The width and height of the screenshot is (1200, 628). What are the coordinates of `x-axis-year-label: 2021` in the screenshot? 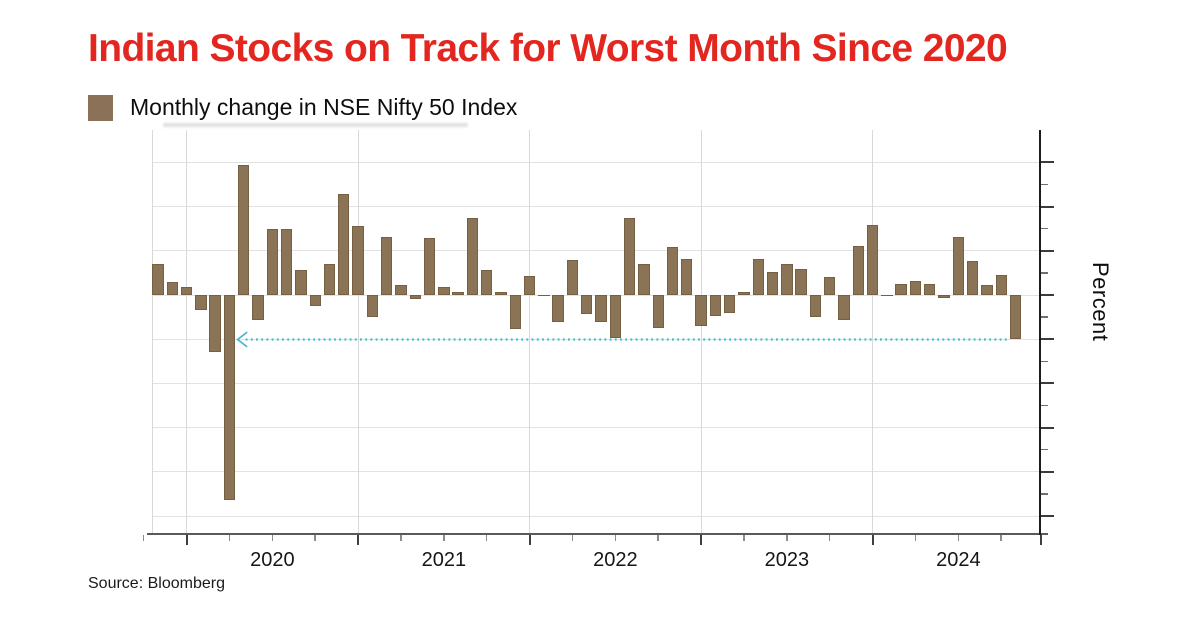 It's located at (444, 560).